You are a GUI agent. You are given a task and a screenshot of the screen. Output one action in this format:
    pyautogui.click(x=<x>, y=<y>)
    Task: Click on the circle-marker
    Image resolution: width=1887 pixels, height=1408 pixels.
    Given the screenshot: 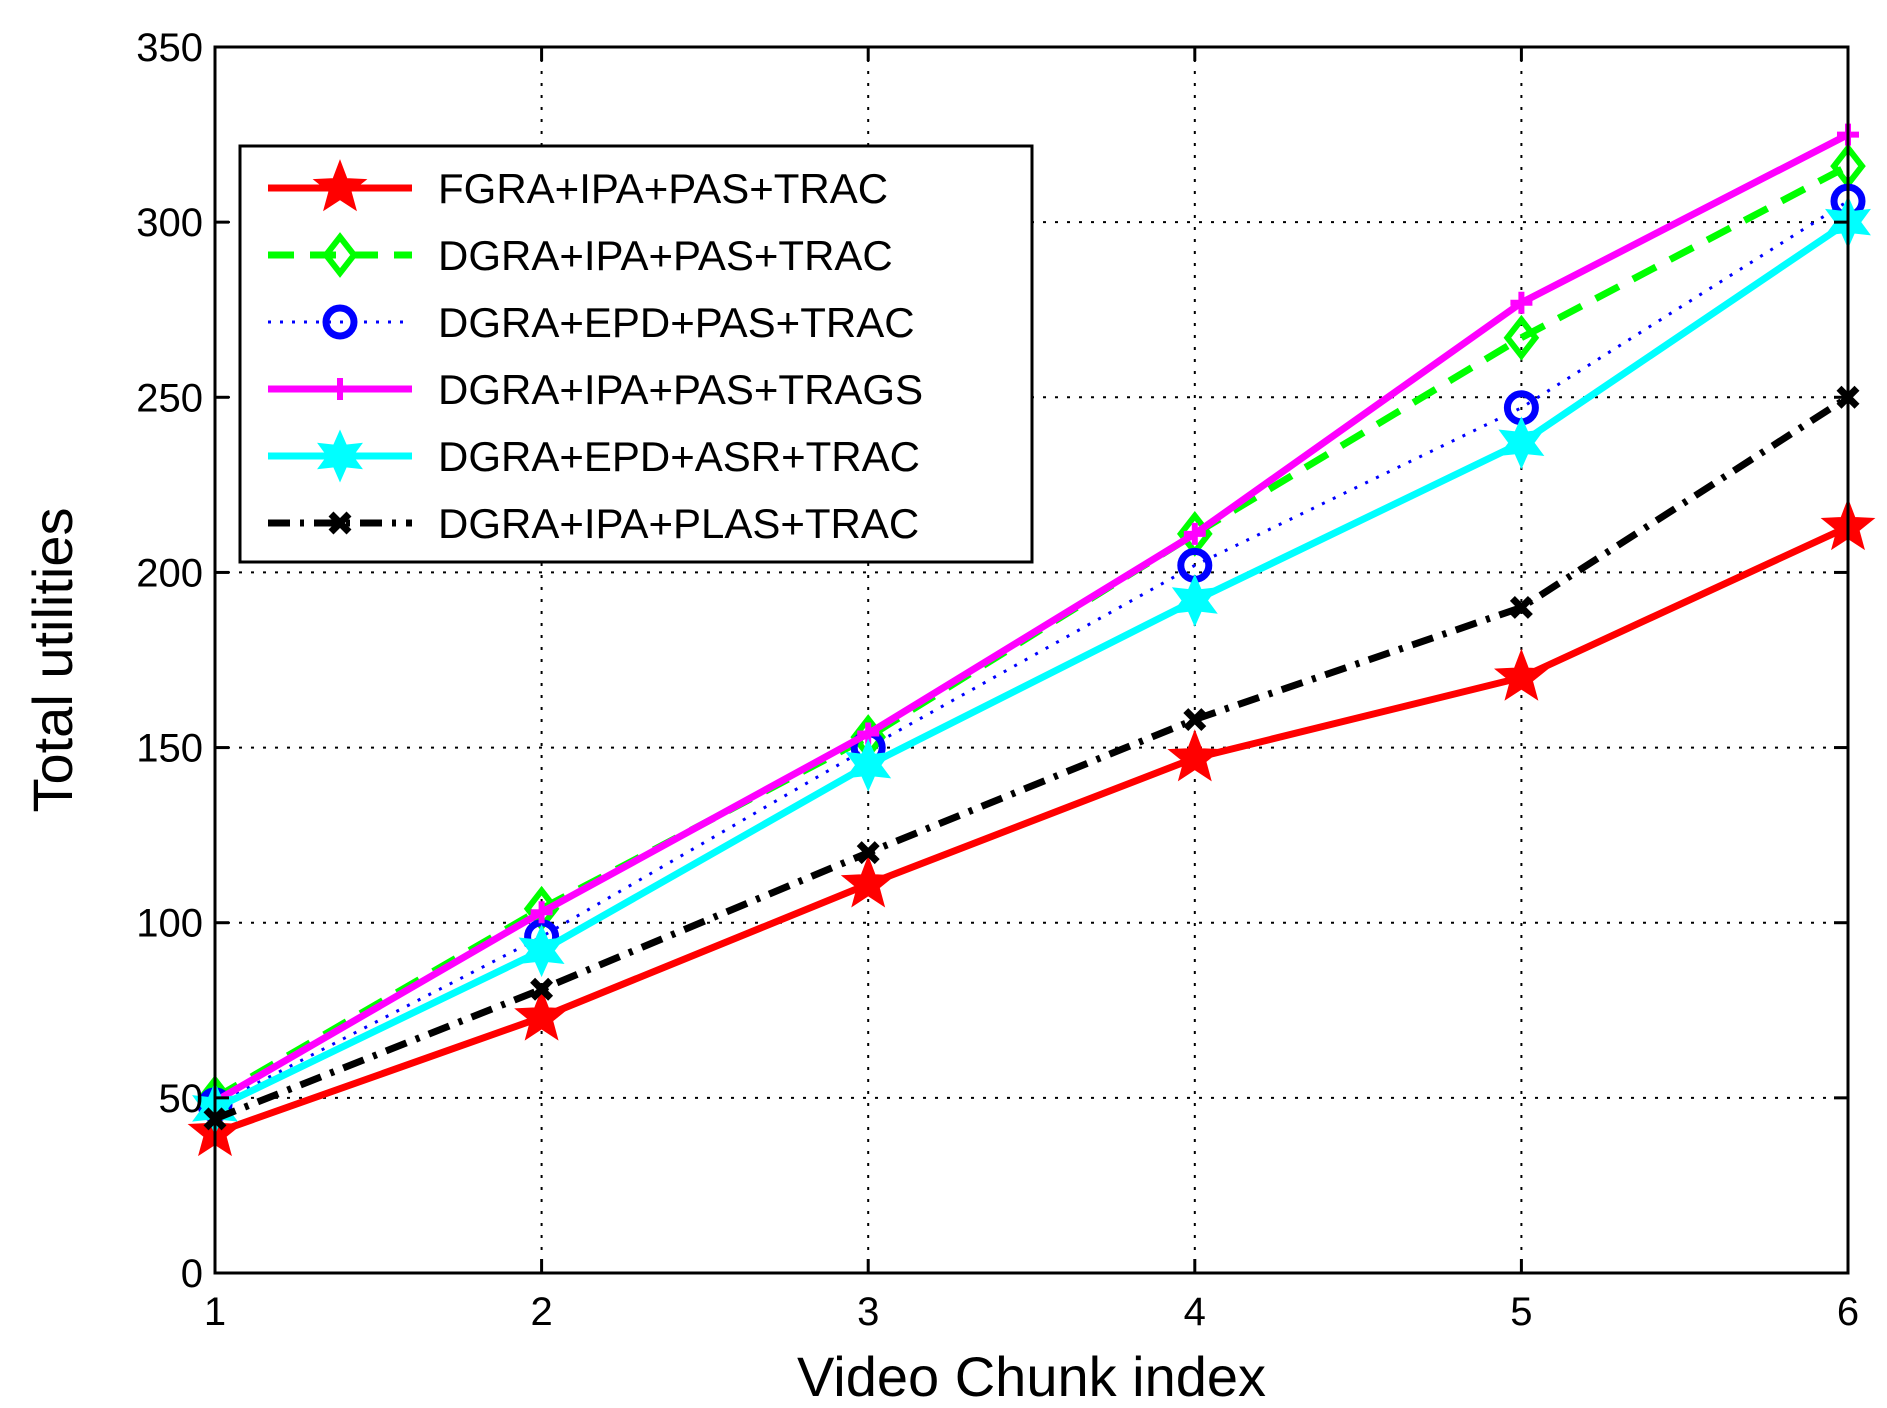 What is the action you would take?
    pyautogui.click(x=340, y=322)
    